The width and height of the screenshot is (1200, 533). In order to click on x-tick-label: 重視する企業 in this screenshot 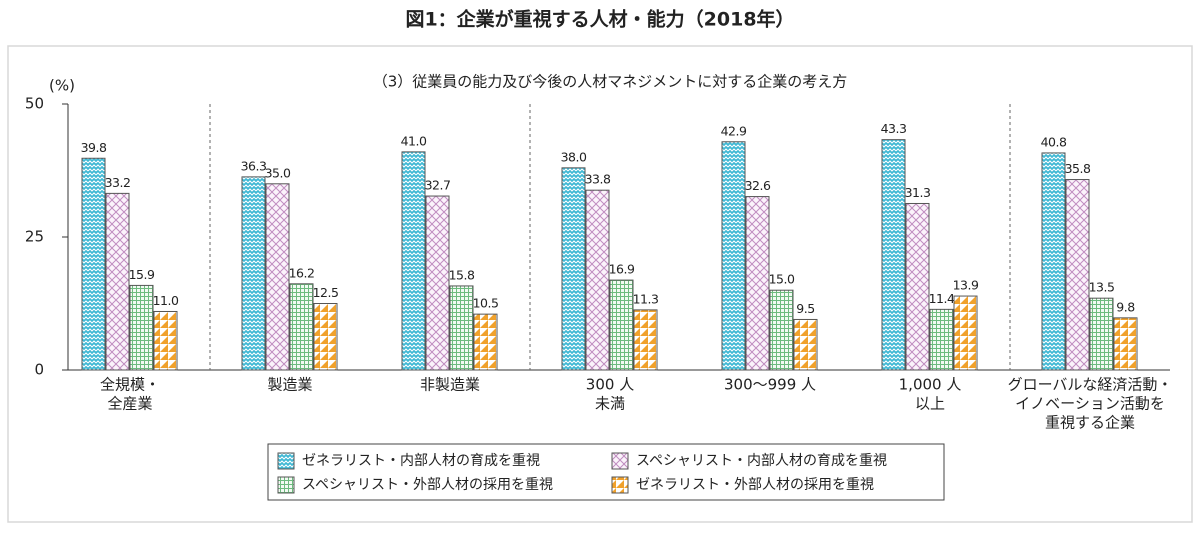, I will do `click(1090, 423)`.